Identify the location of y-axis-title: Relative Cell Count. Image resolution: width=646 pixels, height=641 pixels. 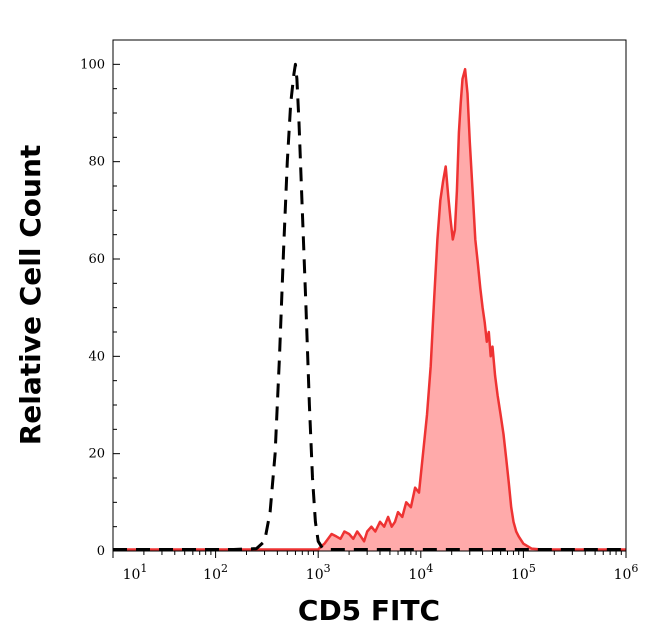
(30, 295).